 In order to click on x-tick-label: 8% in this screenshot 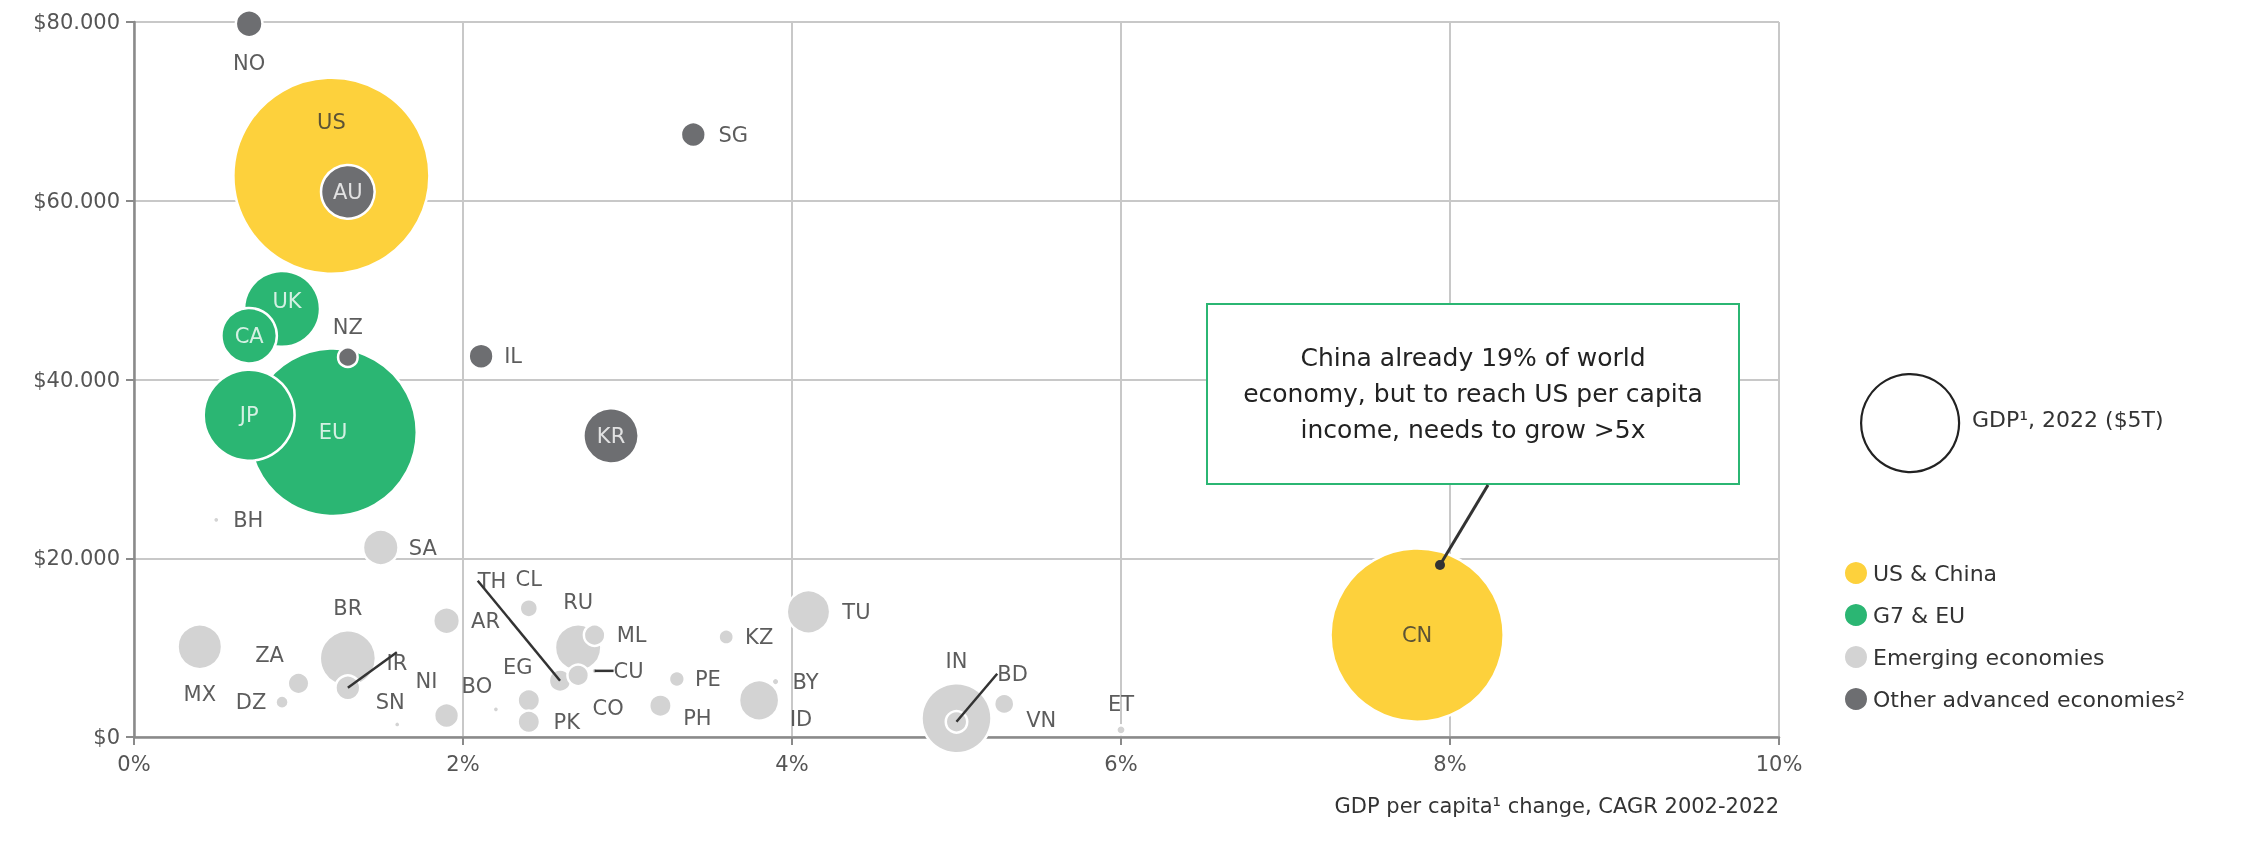, I will do `click(1450, 763)`.